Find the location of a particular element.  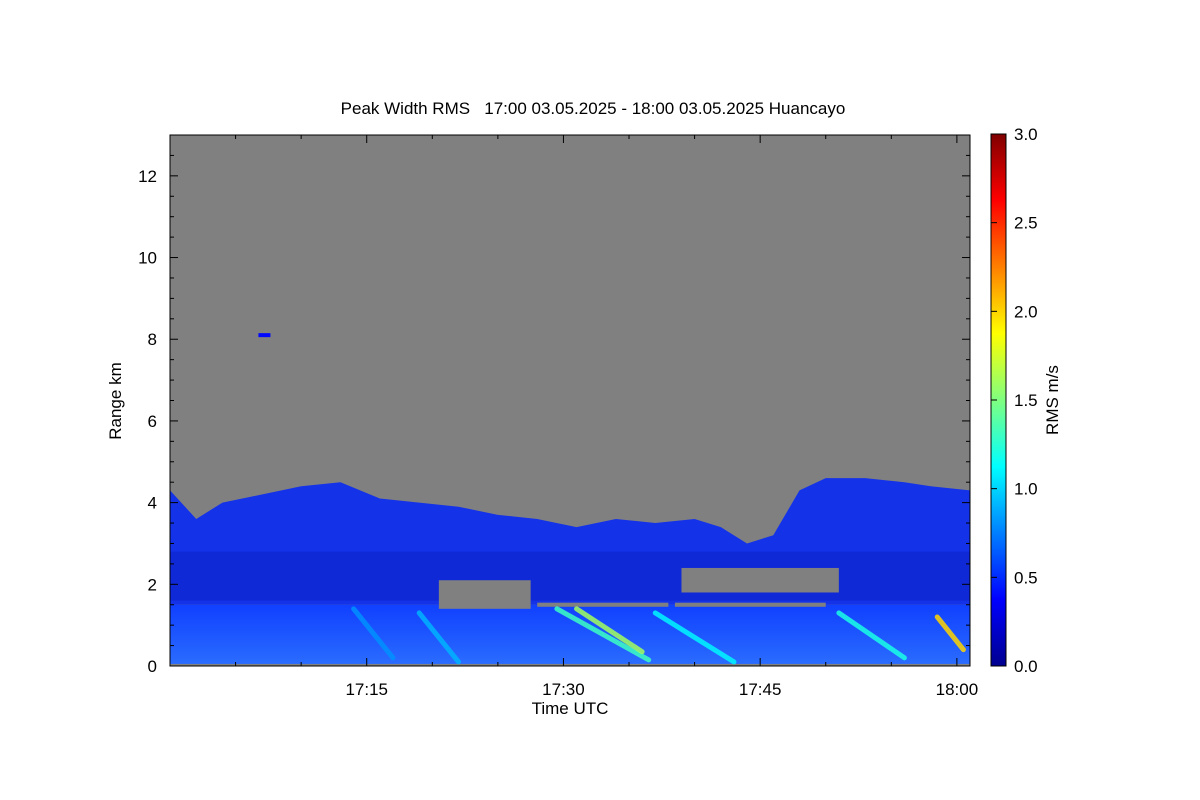

colorbar-tick-label: 2.0 is located at coordinates (1026, 311).